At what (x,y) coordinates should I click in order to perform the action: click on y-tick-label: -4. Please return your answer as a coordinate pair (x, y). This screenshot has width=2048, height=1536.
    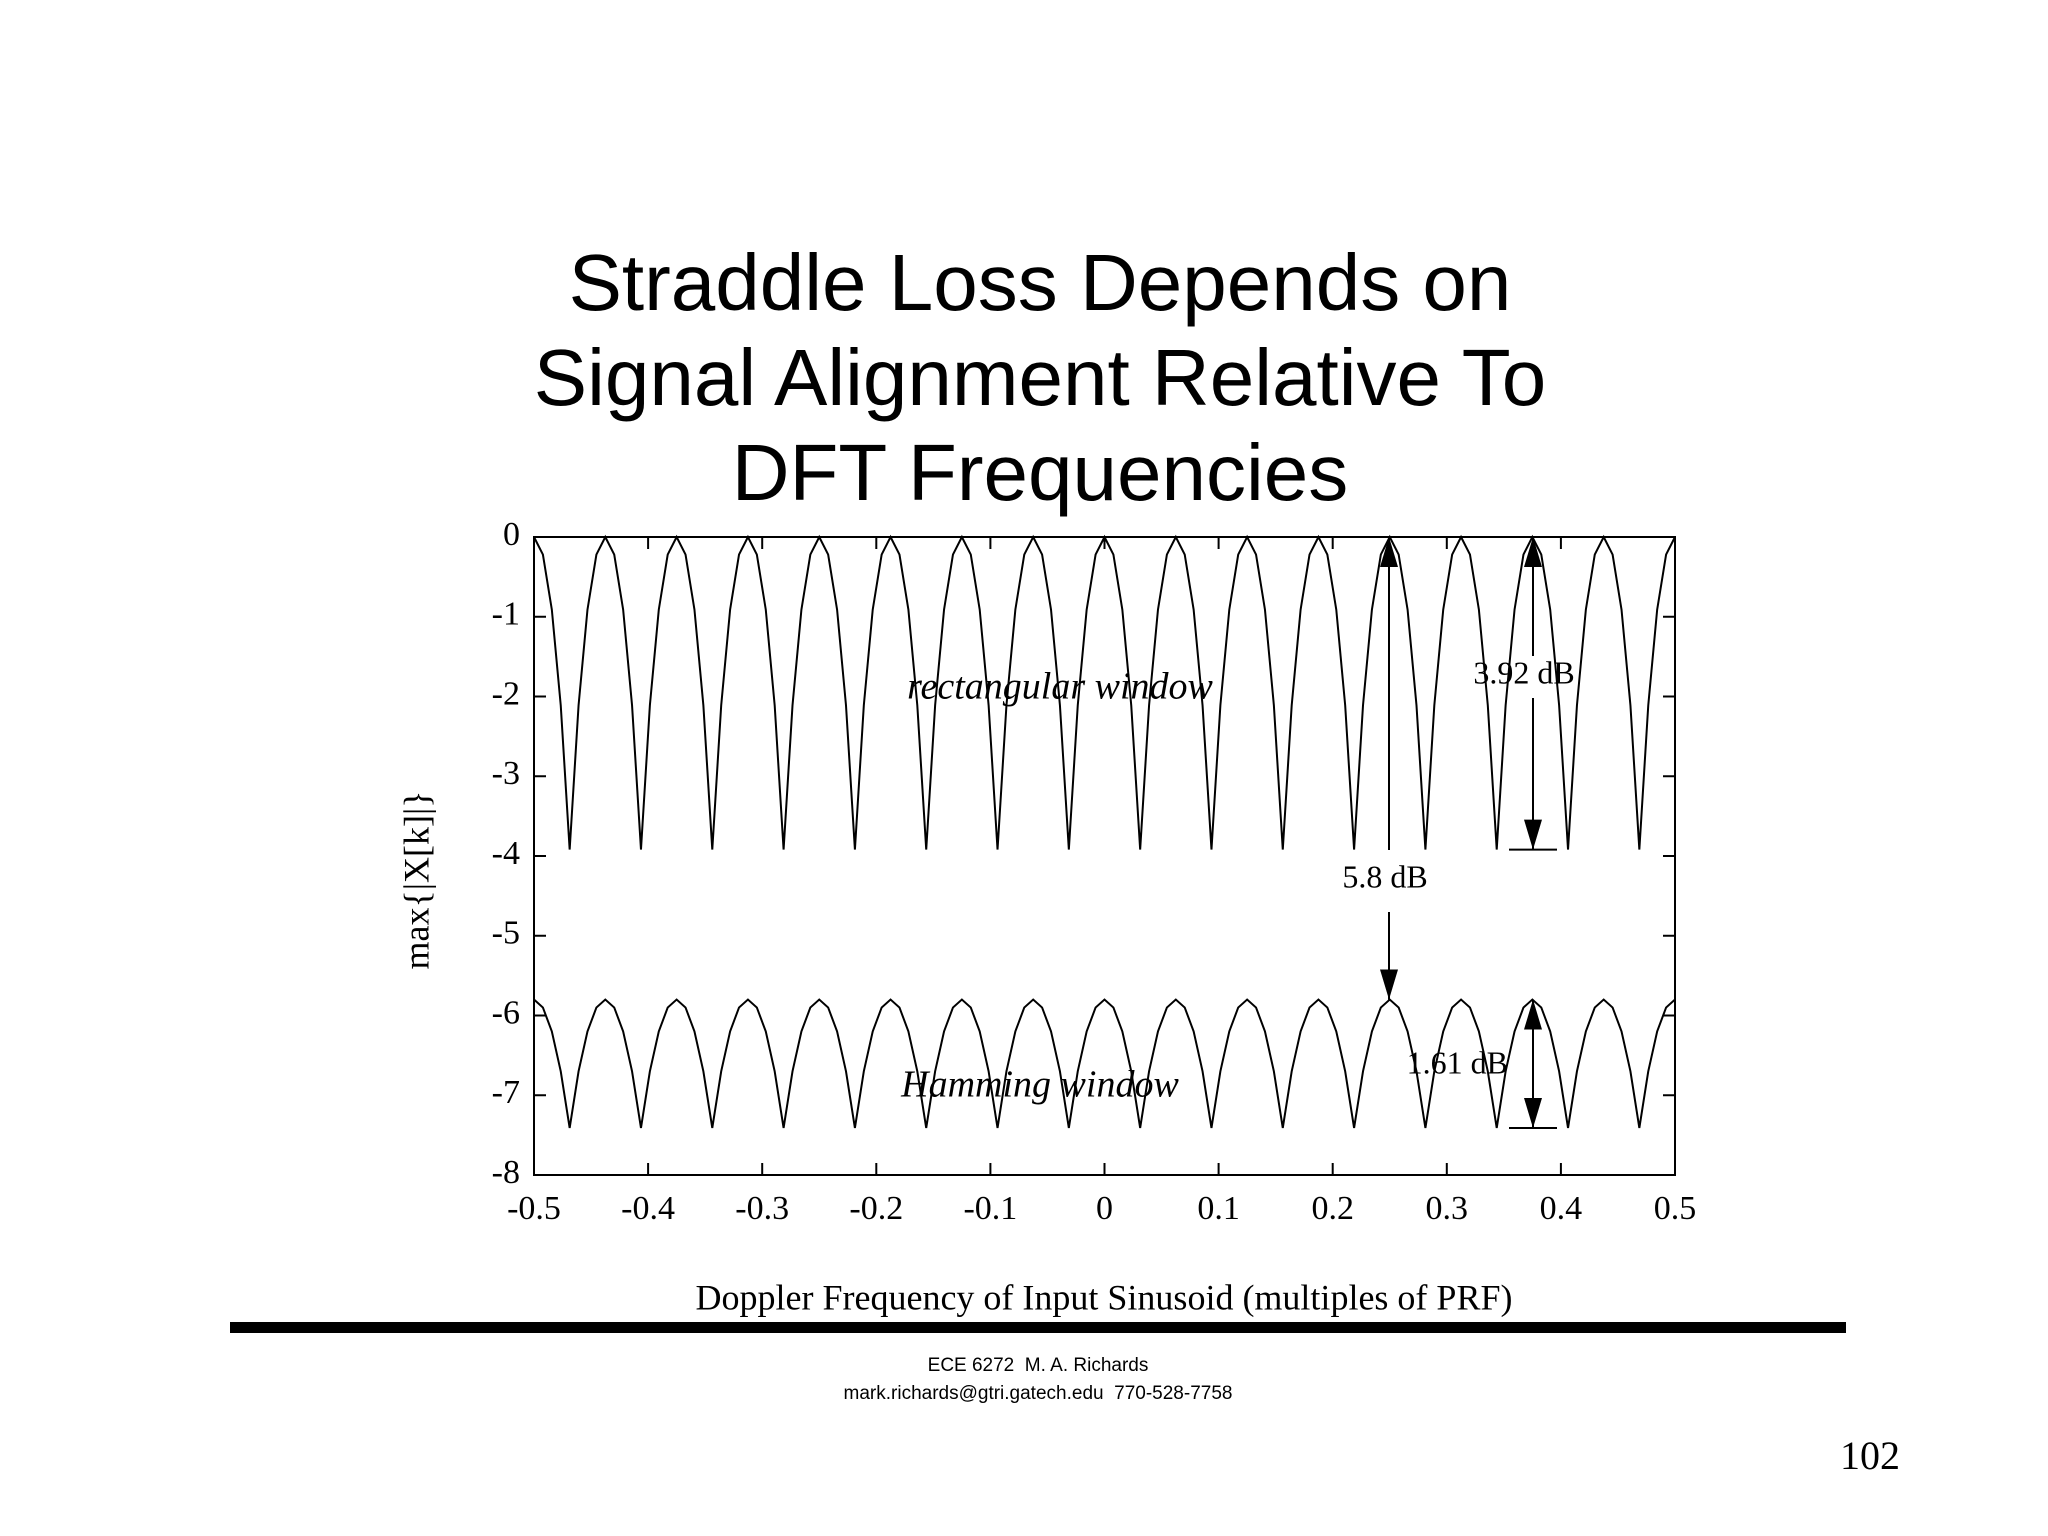
    Looking at the image, I should click on (506, 853).